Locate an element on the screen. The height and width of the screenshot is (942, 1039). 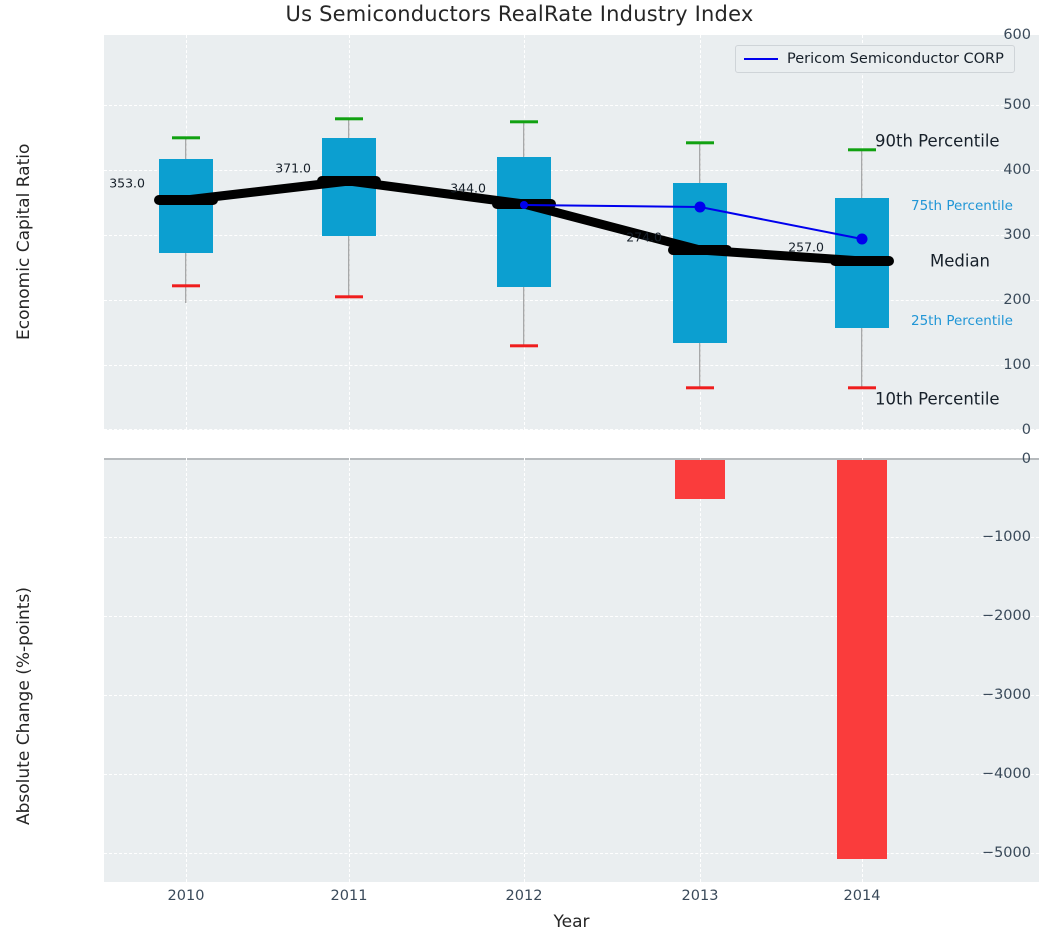
box-2012 is located at coordinates (524, 222).